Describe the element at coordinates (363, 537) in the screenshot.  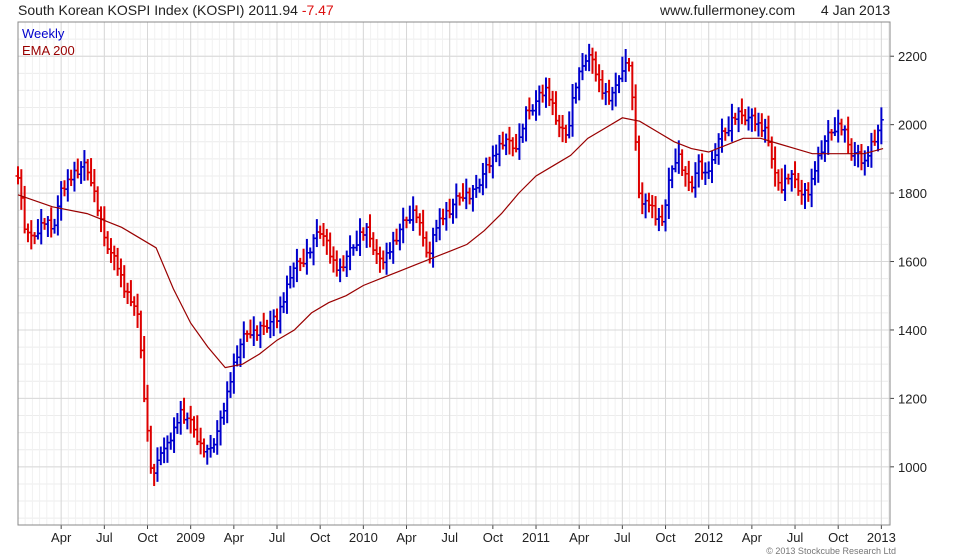
I see `x-tick-label: 2010` at that location.